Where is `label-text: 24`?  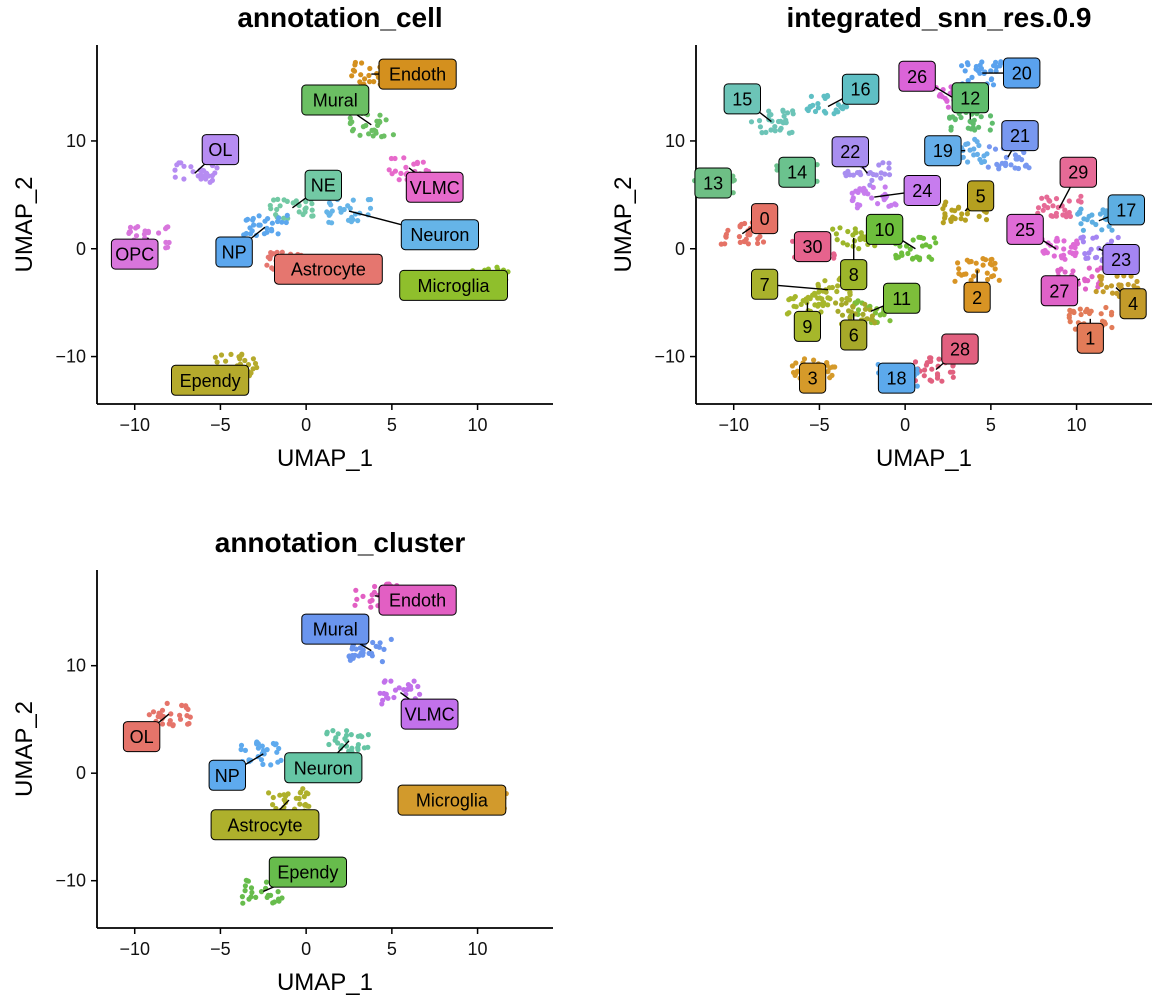
label-text: 24 is located at coordinates (922, 191).